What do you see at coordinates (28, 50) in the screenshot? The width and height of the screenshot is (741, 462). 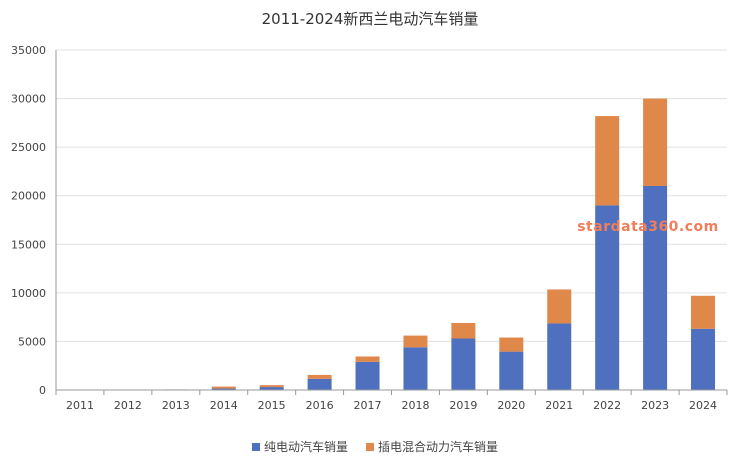 I see `y-tick-label: 35000` at bounding box center [28, 50].